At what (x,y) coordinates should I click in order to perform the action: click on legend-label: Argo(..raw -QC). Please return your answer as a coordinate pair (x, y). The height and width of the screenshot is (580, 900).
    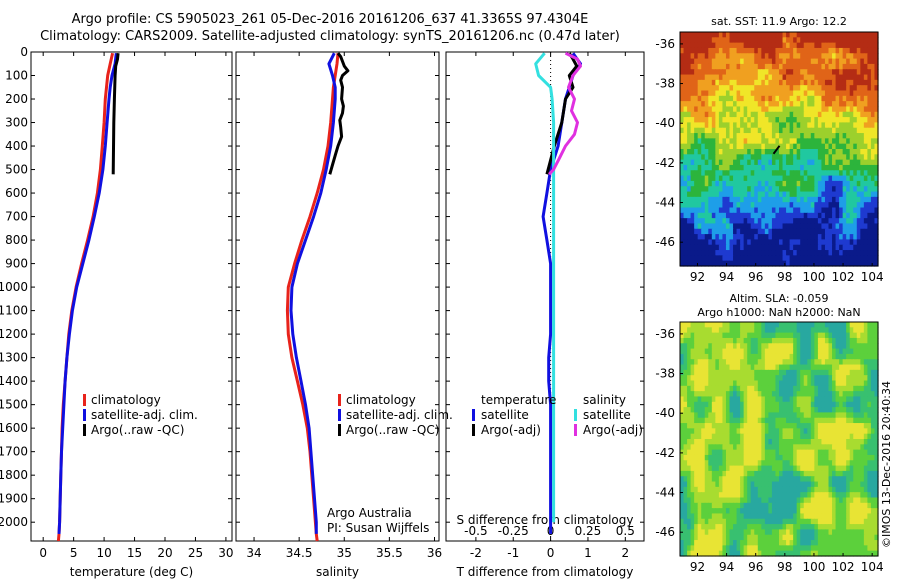
    Looking at the image, I should click on (392, 430).